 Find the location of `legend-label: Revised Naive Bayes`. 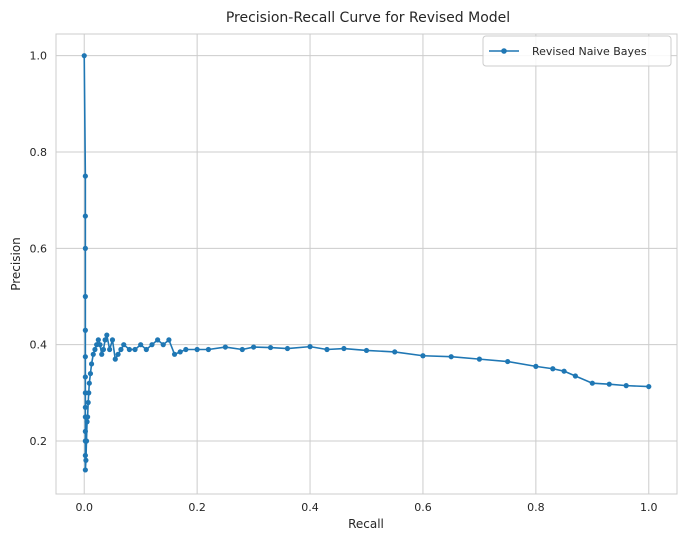

legend-label: Revised Naive Bayes is located at coordinates (589, 51).